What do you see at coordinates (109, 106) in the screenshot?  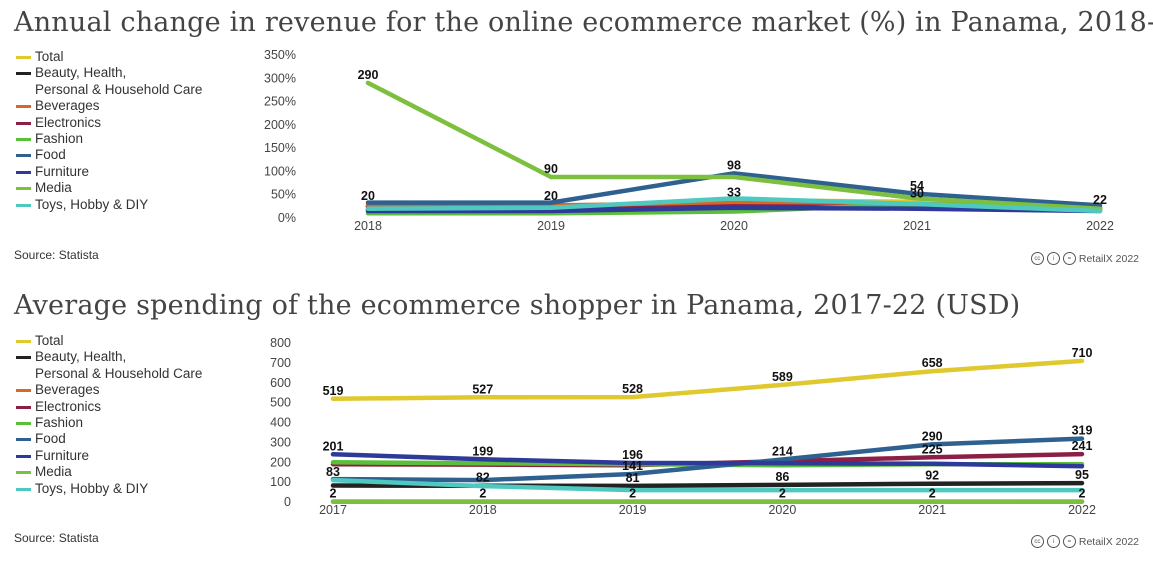 I see `legend-item: Beverages` at bounding box center [109, 106].